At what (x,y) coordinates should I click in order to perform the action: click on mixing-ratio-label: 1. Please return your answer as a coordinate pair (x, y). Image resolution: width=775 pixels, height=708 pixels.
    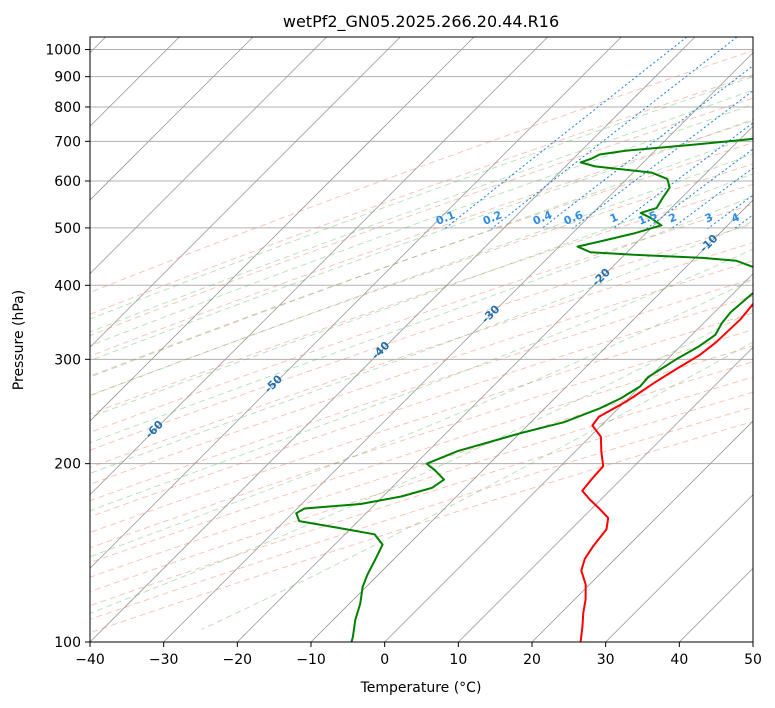
    Looking at the image, I should click on (614, 218).